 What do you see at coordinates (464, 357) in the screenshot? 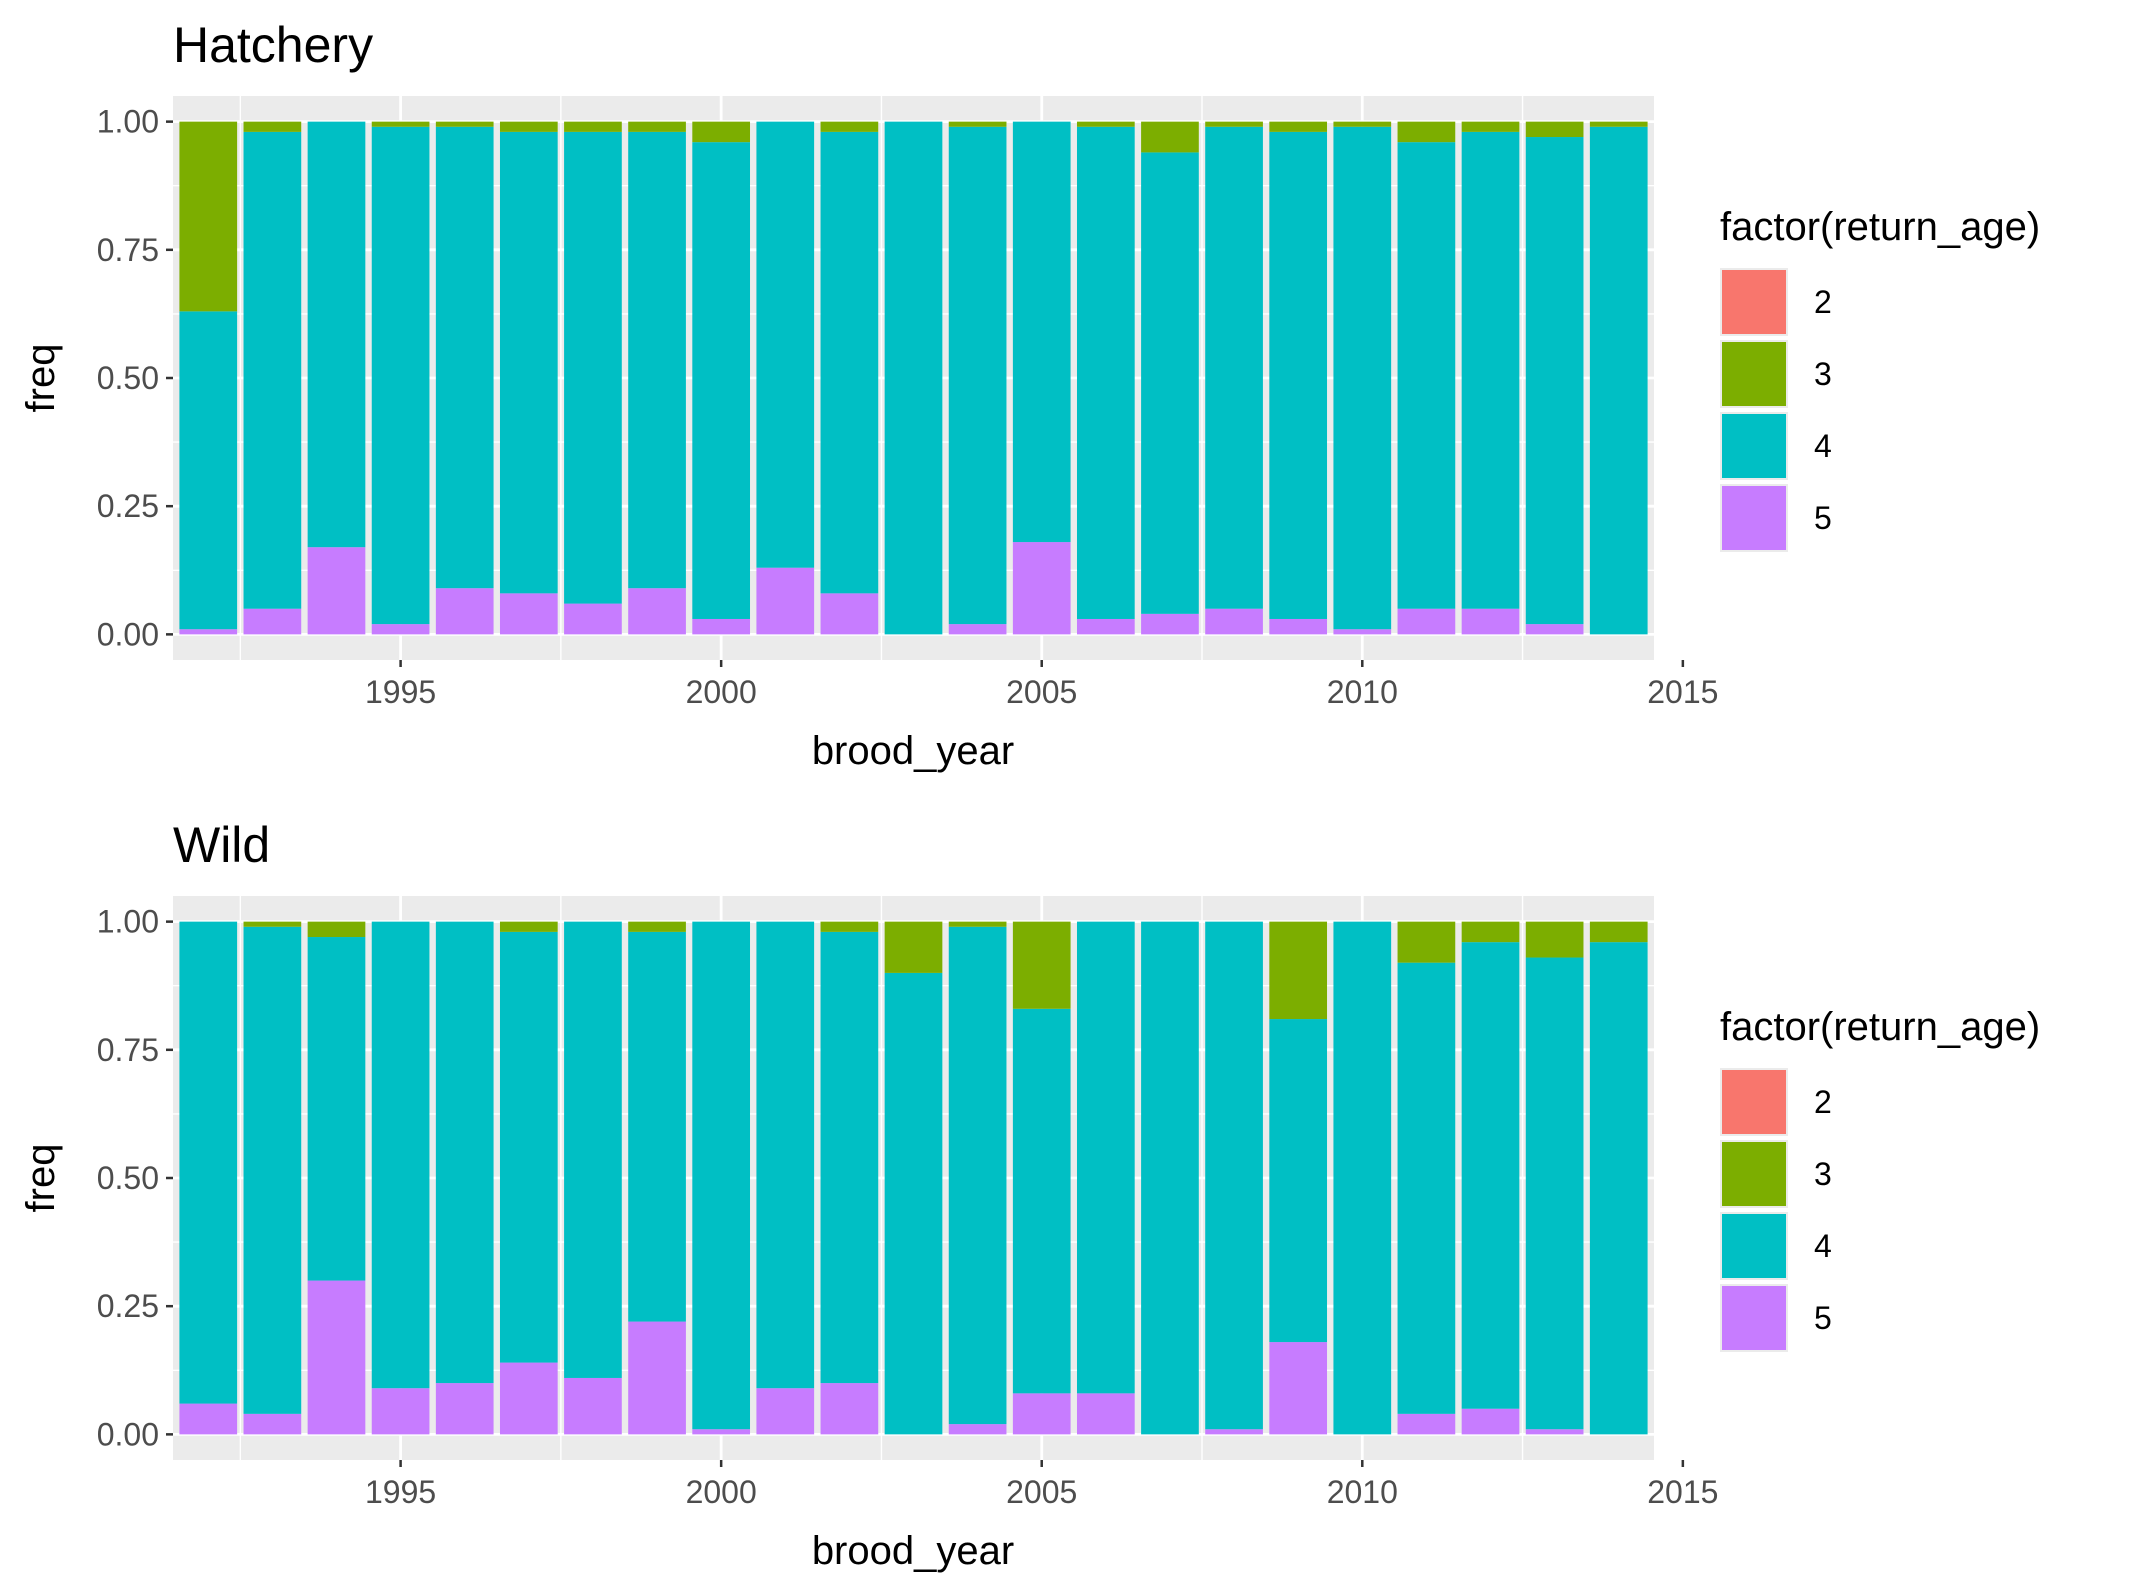
I see `bar-segment-age-4-1996` at bounding box center [464, 357].